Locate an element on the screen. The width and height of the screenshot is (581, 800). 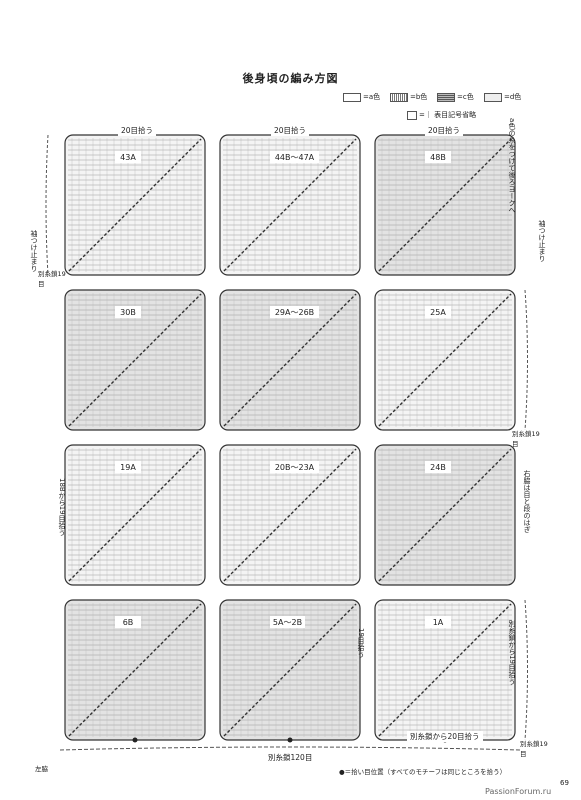
chain-left is located at coordinates (47, 205).